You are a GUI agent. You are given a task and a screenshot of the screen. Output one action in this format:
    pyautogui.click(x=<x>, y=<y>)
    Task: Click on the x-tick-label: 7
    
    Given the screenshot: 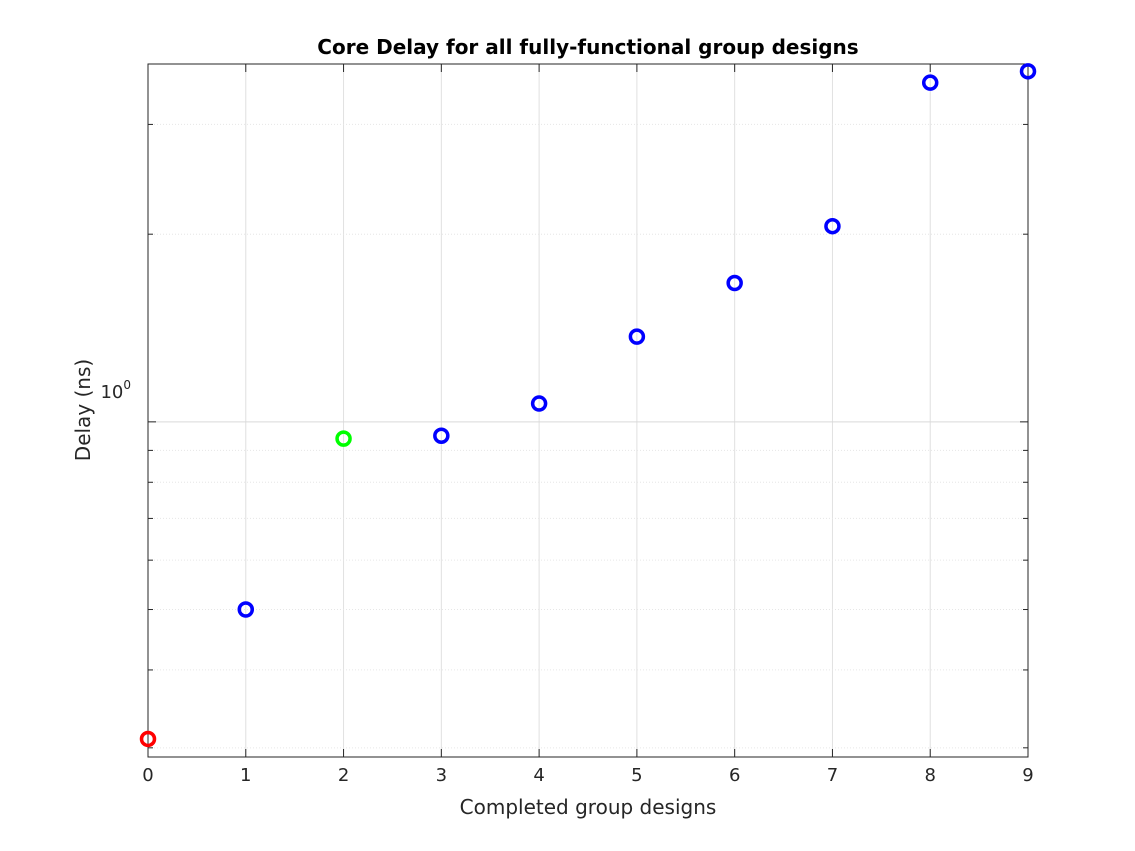 What is the action you would take?
    pyautogui.click(x=832, y=775)
    